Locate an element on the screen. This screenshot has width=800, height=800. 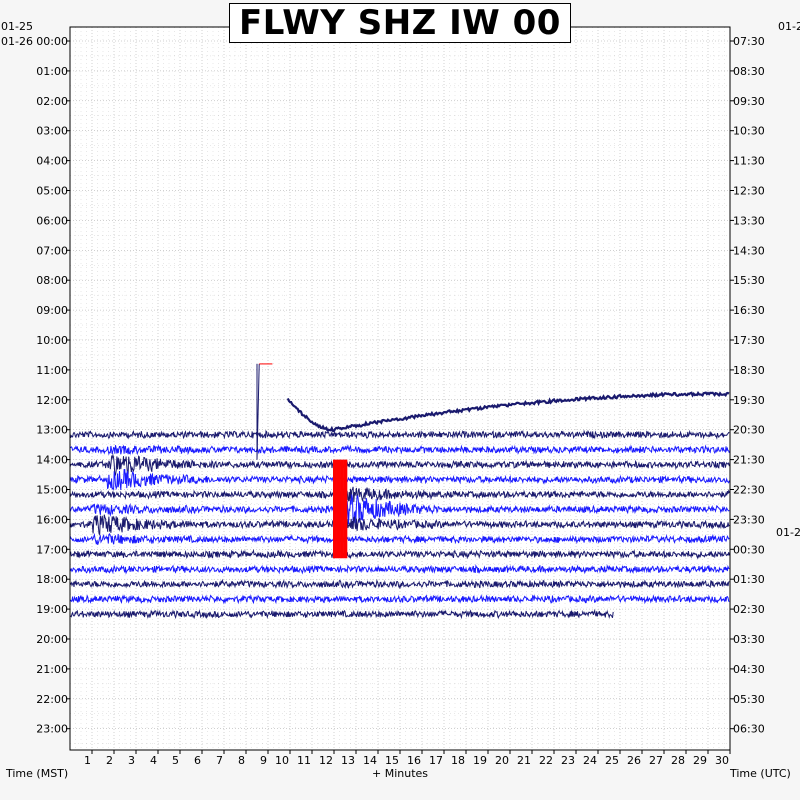
x-tick-label: 17 is located at coordinates (436, 760).